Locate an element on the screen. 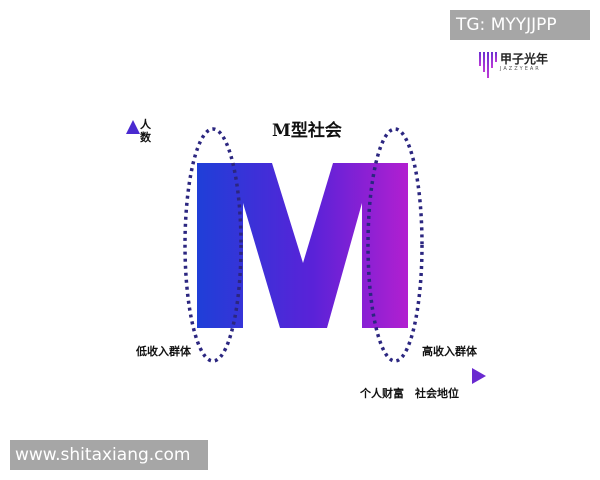 The width and height of the screenshot is (600, 480). low-income-label: 低收入群体 is located at coordinates (163, 351).